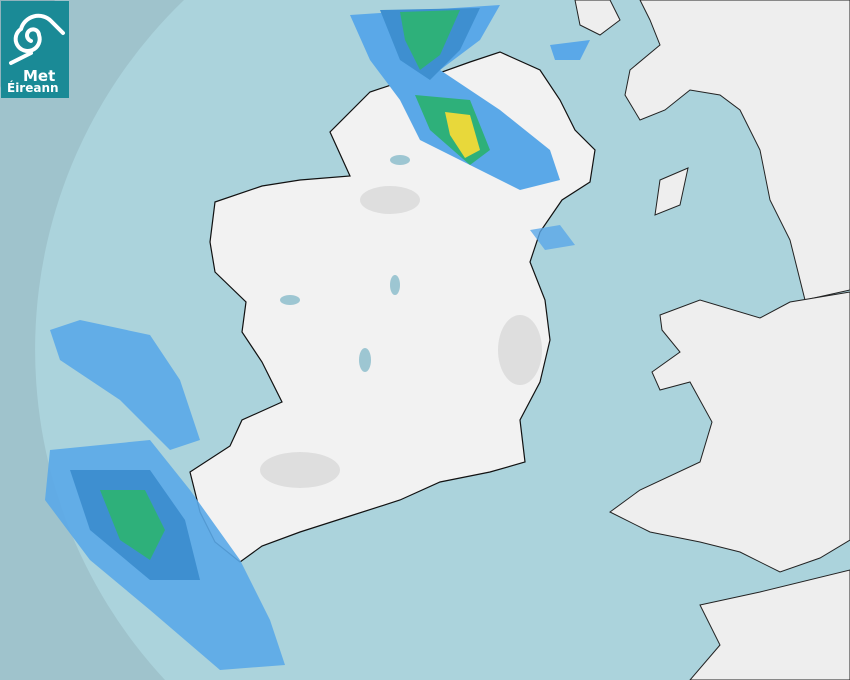  What do you see at coordinates (401, 337) in the screenshot?
I see `terrain-shading` at bounding box center [401, 337].